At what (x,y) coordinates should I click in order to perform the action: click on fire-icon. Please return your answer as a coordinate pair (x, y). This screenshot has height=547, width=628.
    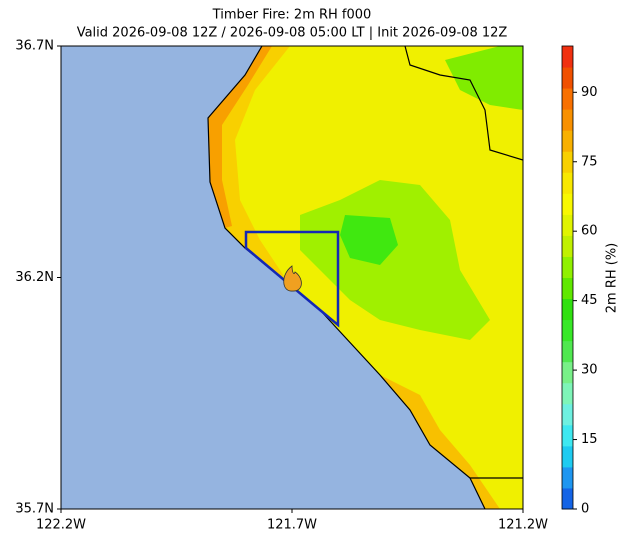
    Looking at the image, I should click on (292, 278).